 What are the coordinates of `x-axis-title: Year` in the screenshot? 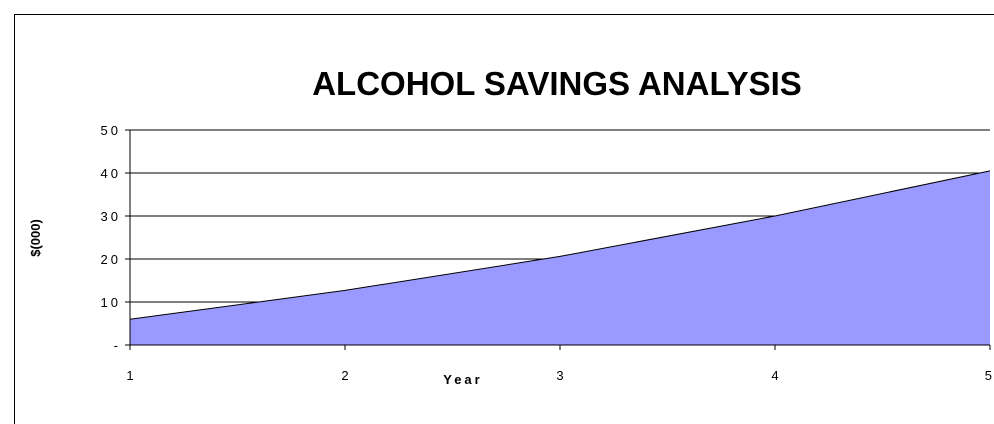 It's located at (462, 379).